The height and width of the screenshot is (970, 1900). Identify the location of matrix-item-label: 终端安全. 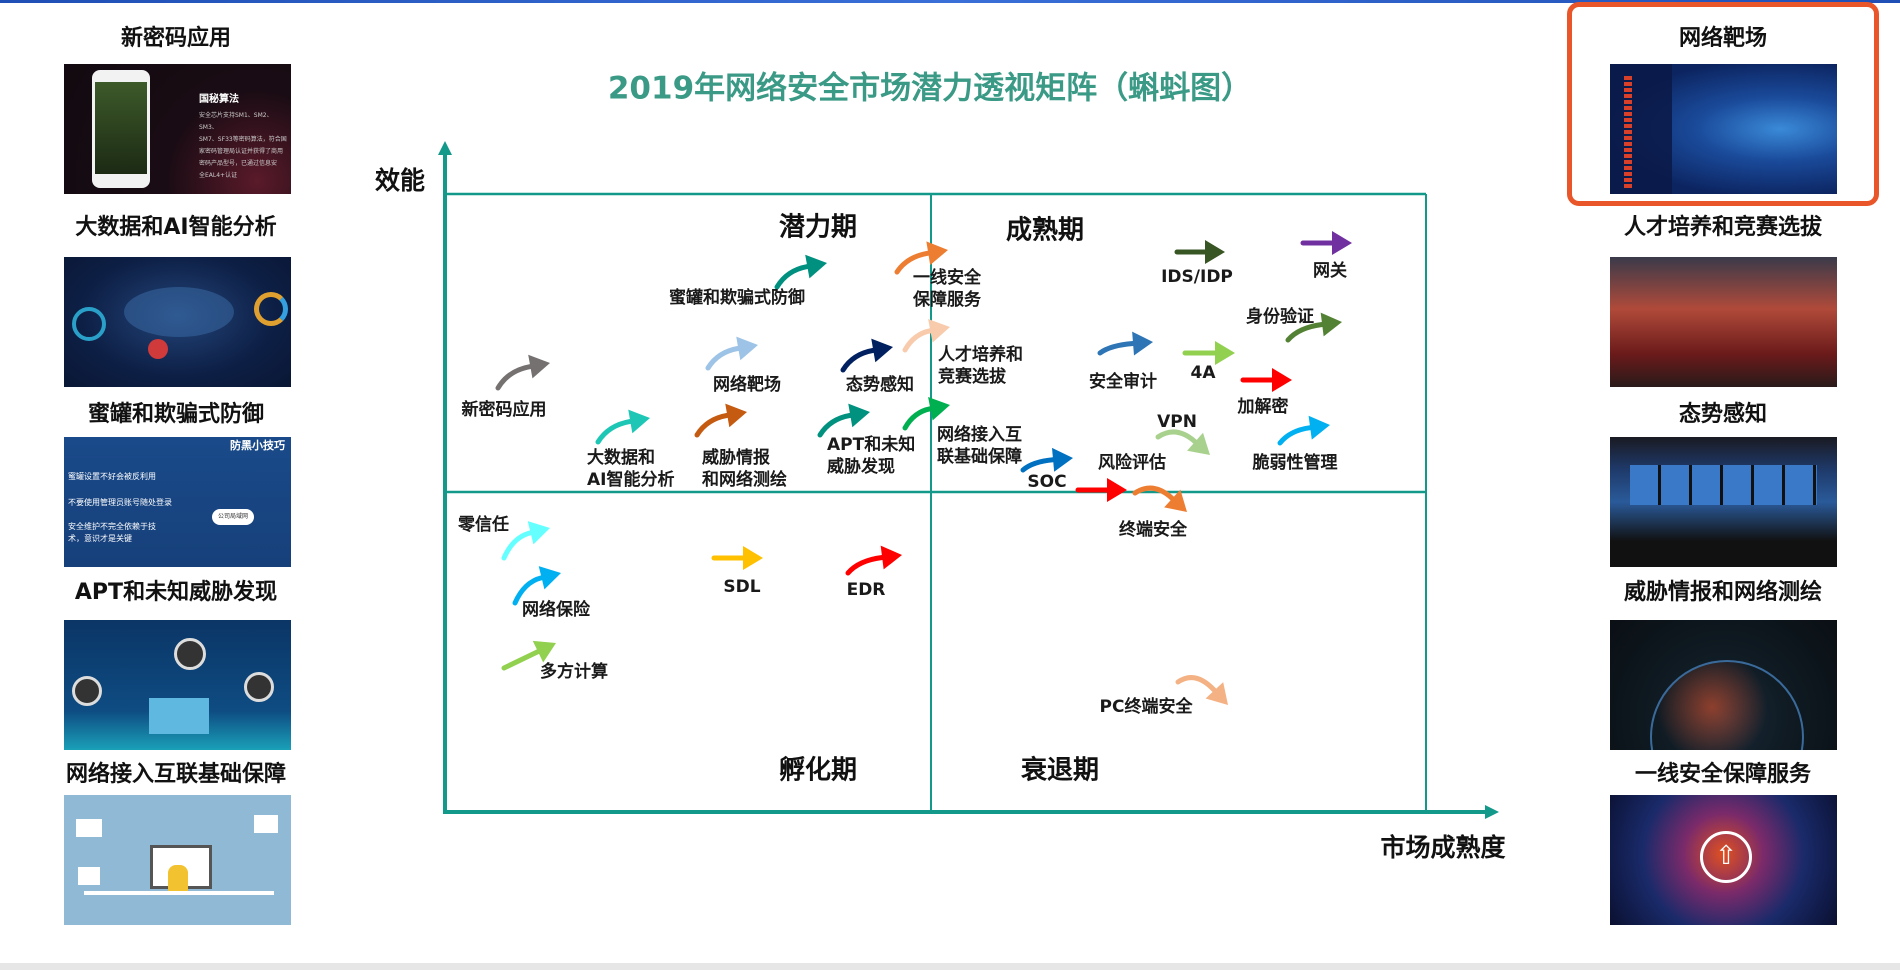
(1153, 530).